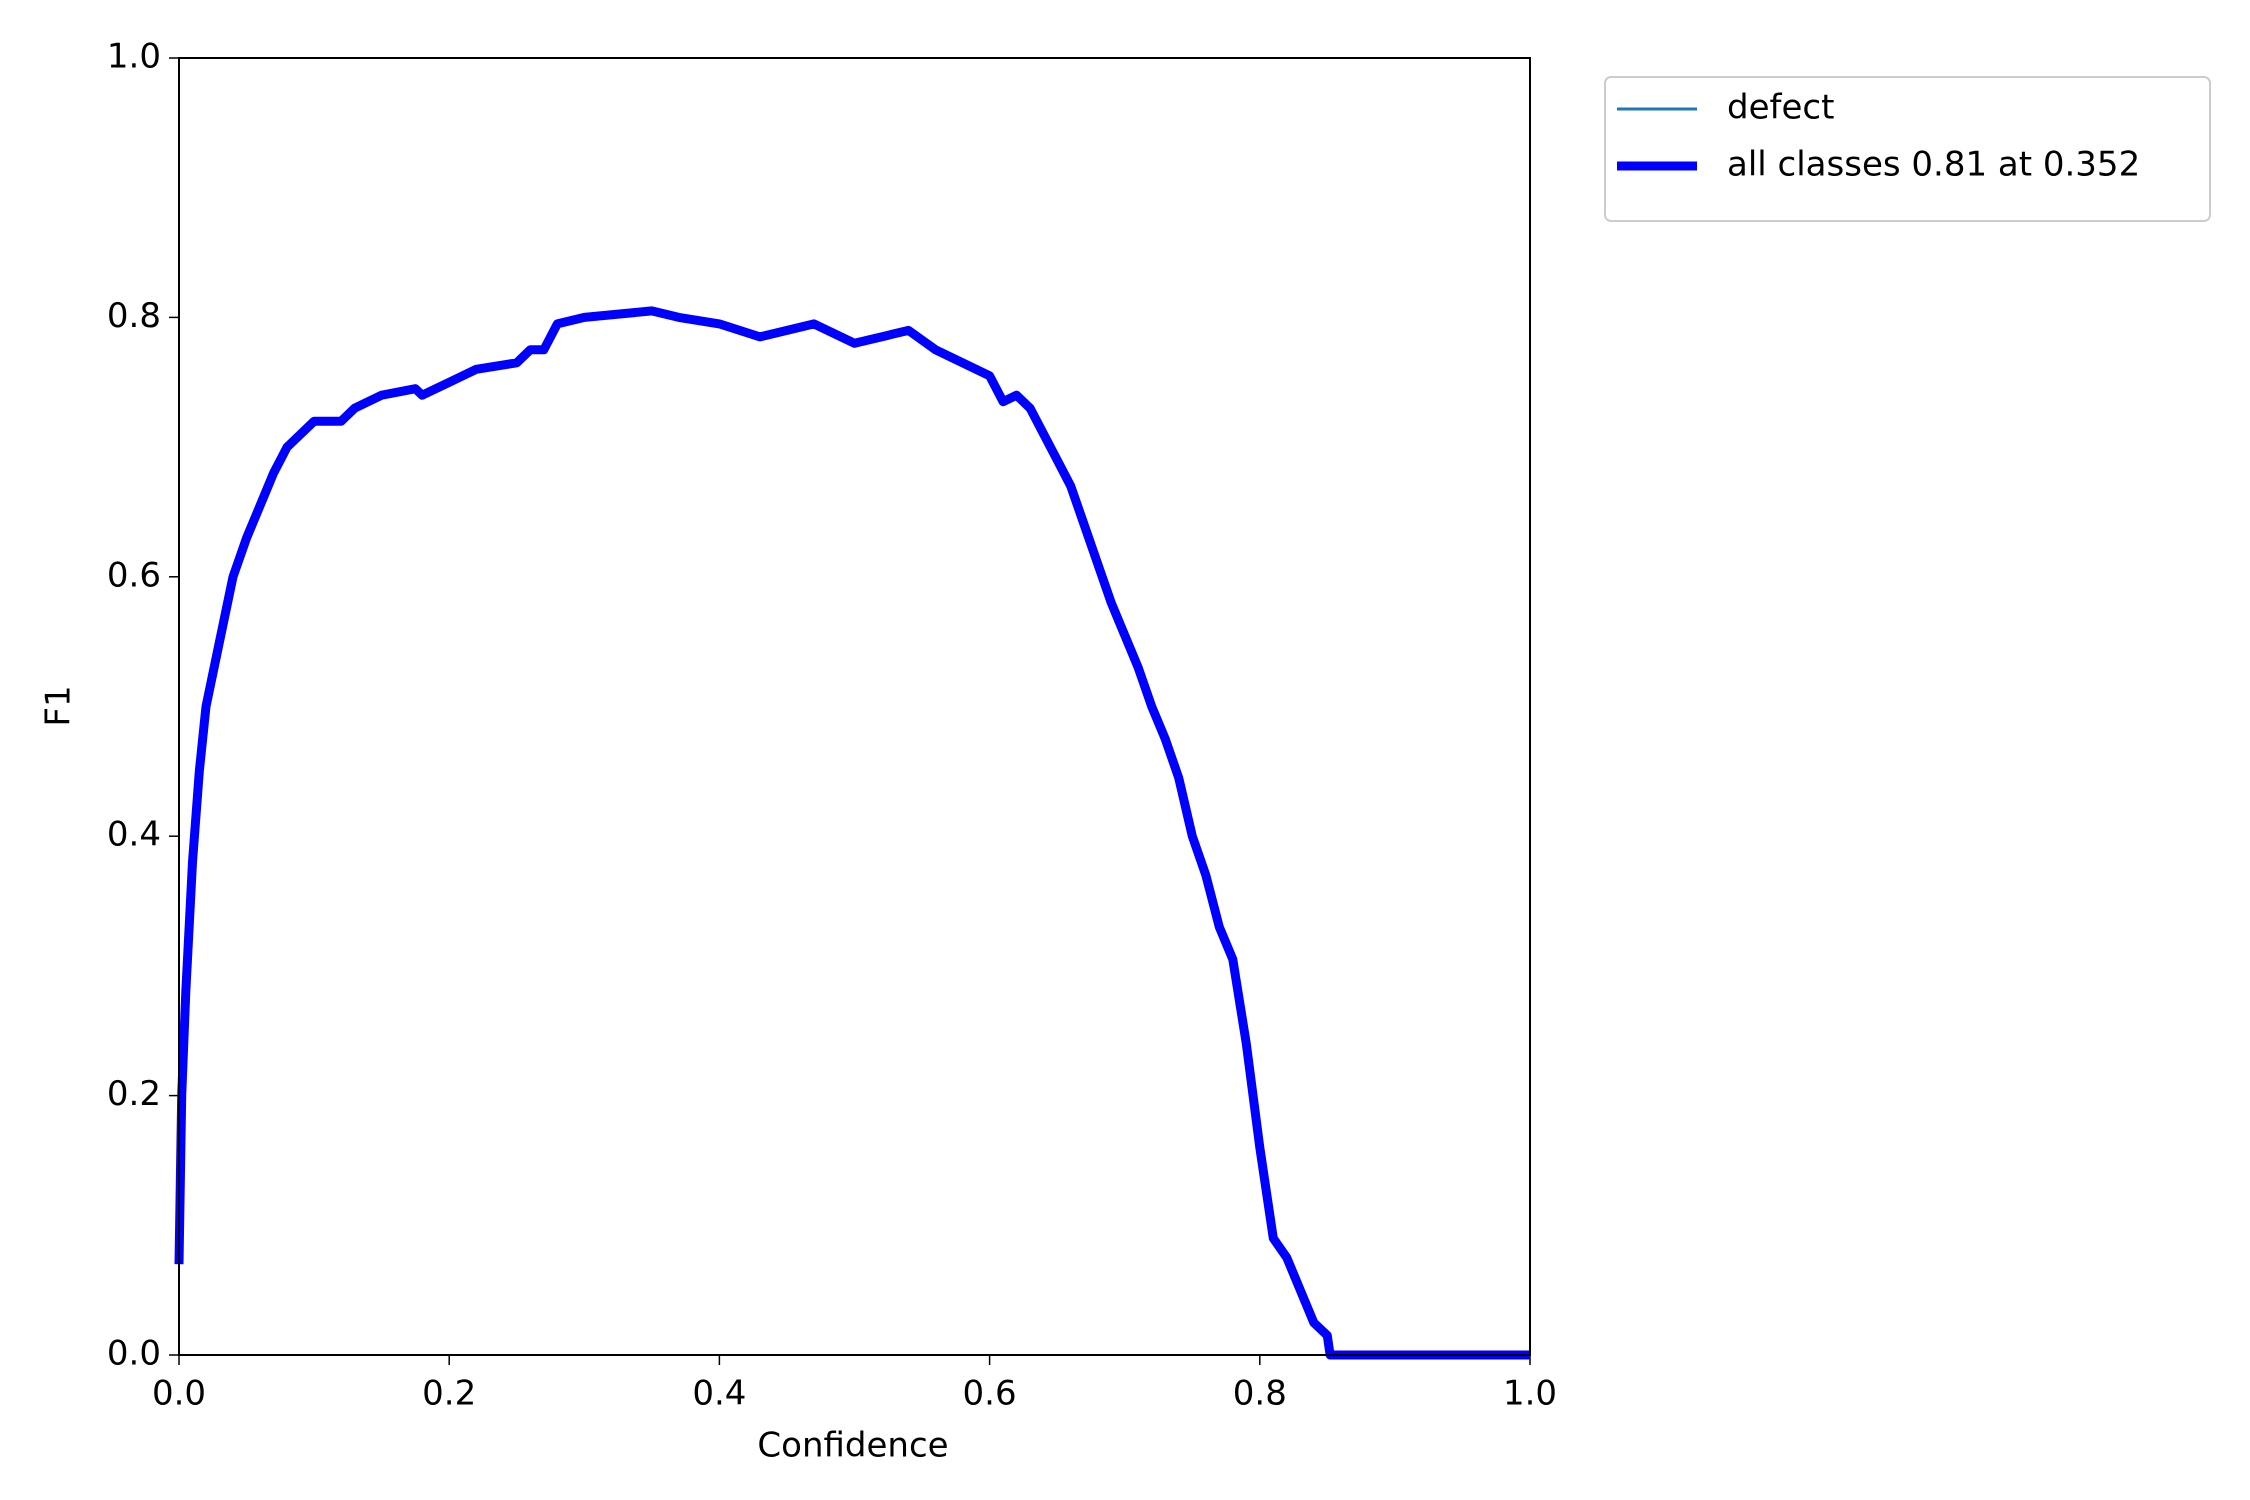 The width and height of the screenshot is (2250, 1500). Describe the element at coordinates (990, 1394) in the screenshot. I see `x-tick-label: 0.6` at that location.